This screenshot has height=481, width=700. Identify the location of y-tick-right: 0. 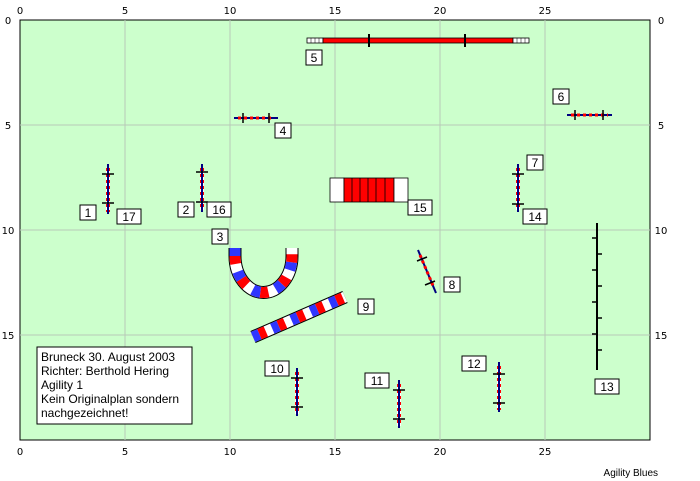
(661, 21).